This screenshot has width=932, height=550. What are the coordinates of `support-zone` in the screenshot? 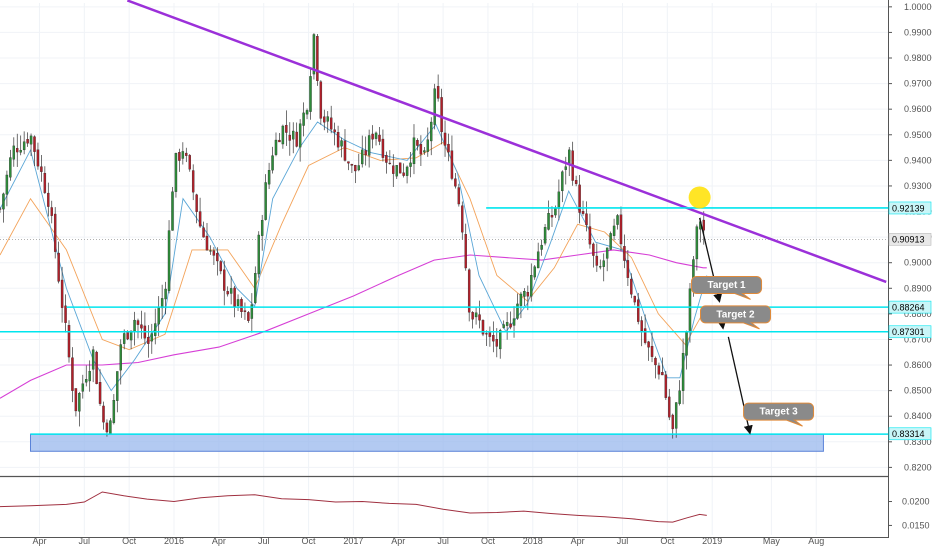 It's located at (426, 442).